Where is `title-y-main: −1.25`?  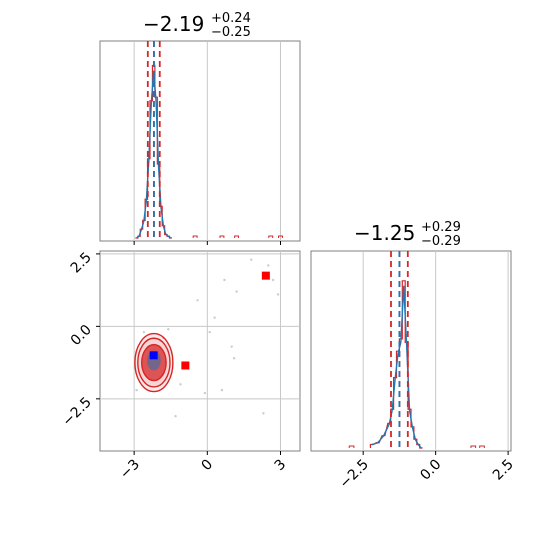
title-y-main: −1.25 is located at coordinates (384, 233).